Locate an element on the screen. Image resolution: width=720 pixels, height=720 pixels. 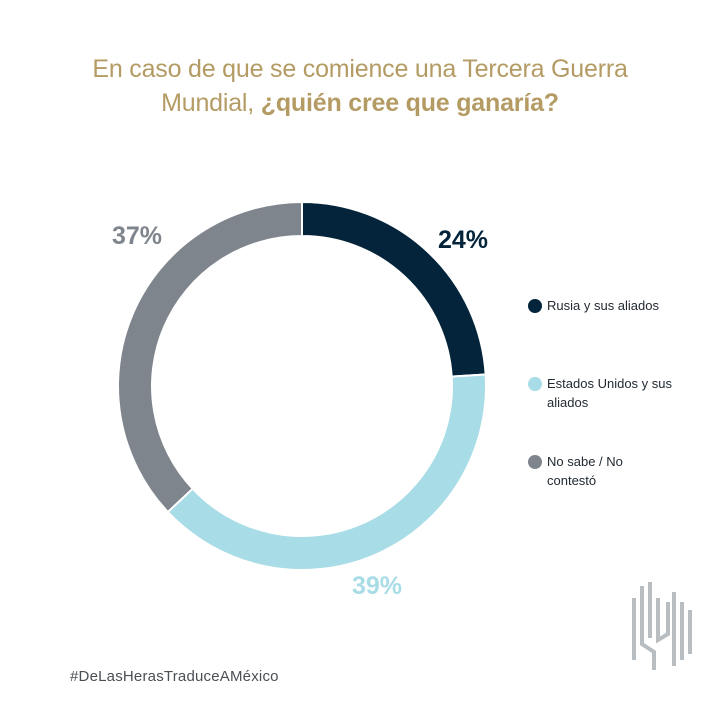
legend-item-no-sabe: No sabe / No contestó is located at coordinates (585, 471).